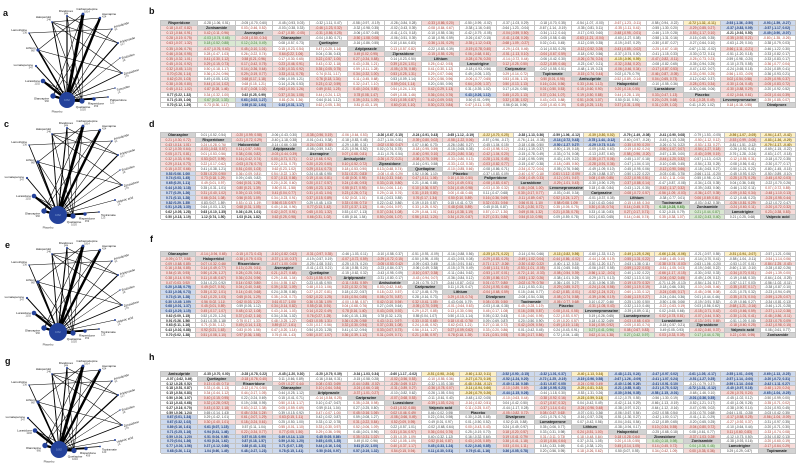  I want to click on svg-text: 944, so click(66, 366).